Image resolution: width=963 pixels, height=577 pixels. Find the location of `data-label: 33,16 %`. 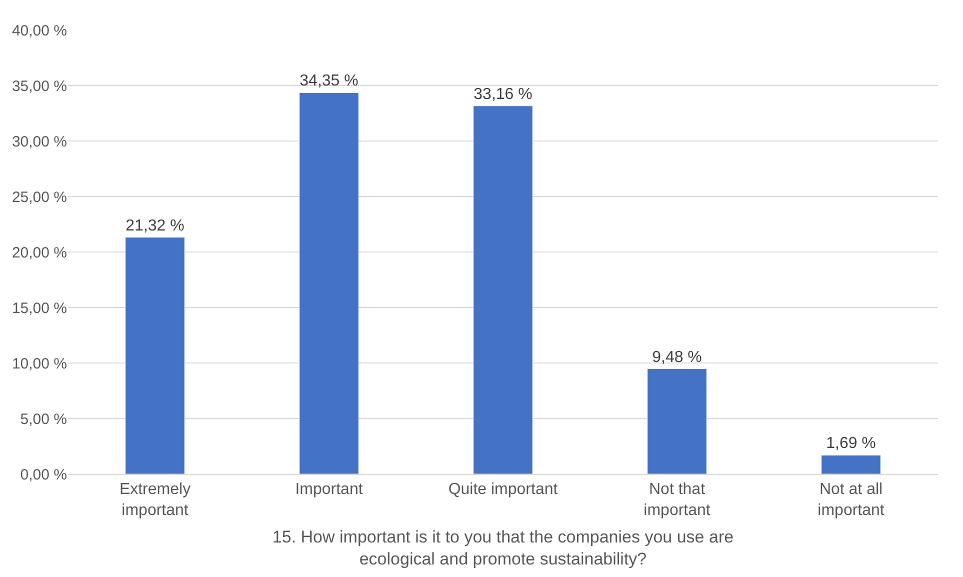

data-label: 33,16 % is located at coordinates (503, 94).